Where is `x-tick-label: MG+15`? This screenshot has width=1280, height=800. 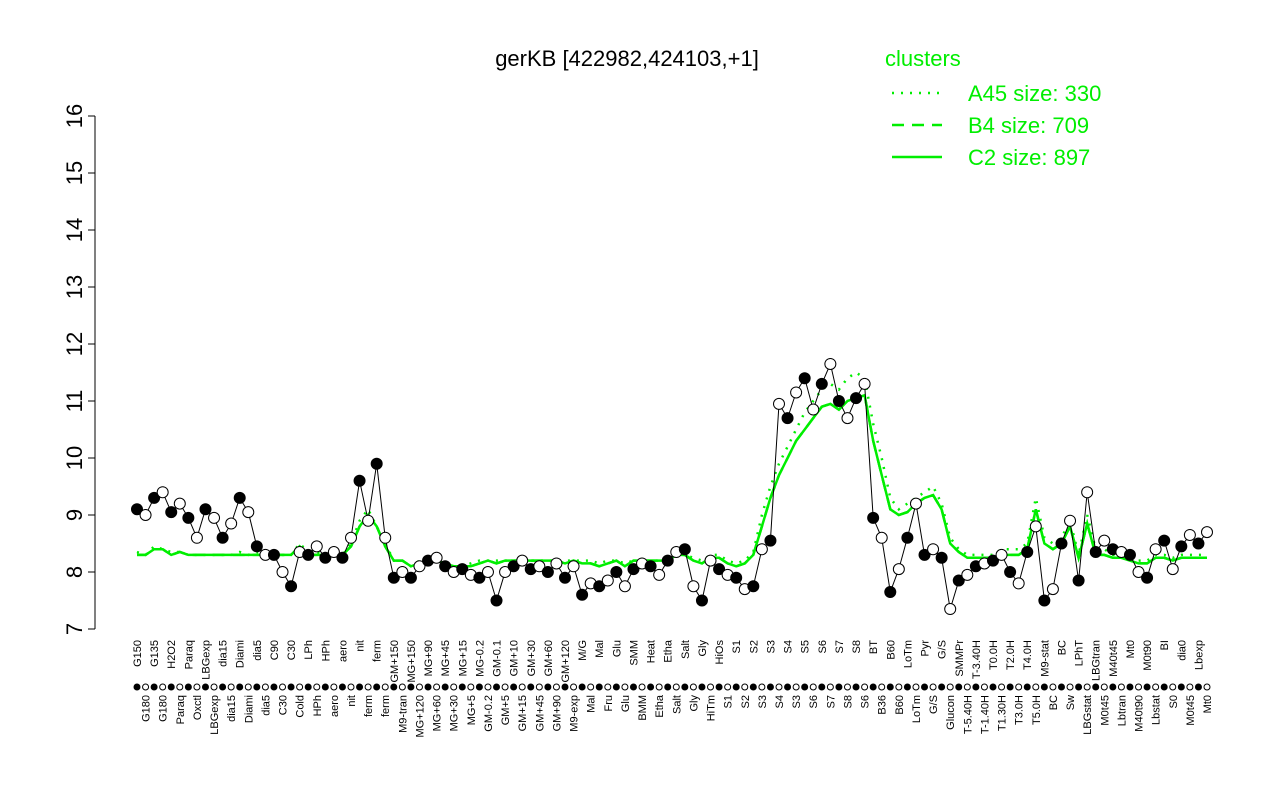
x-tick-label: MG+15 is located at coordinates (463, 658).